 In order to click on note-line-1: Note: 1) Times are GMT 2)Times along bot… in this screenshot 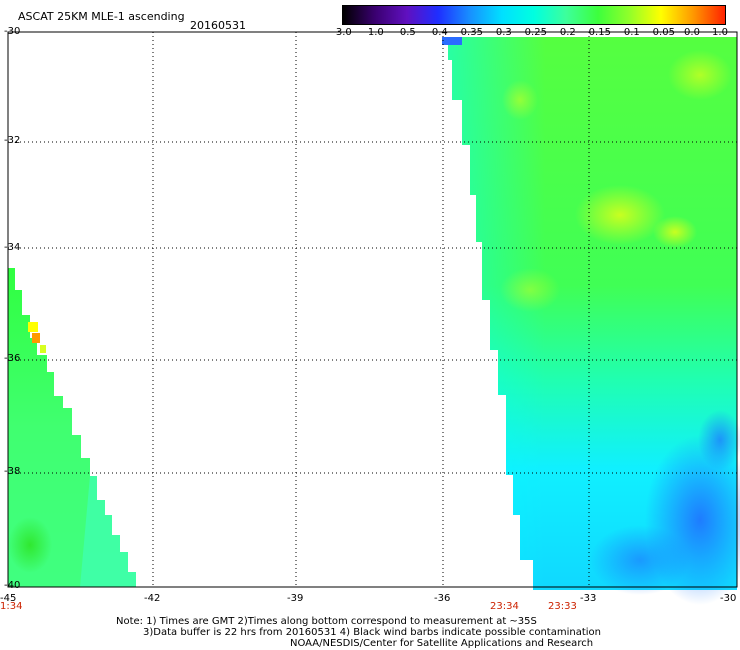, I will do `click(326, 621)`.